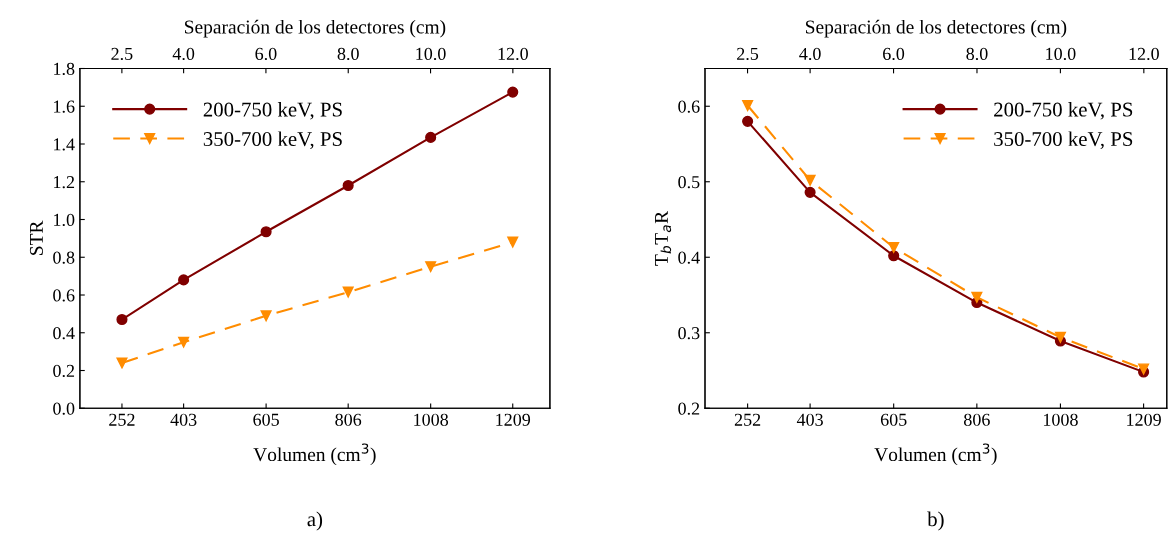 The image size is (1175, 548). What do you see at coordinates (64, 106) in the screenshot?
I see `y-tick-label: 1.6` at bounding box center [64, 106].